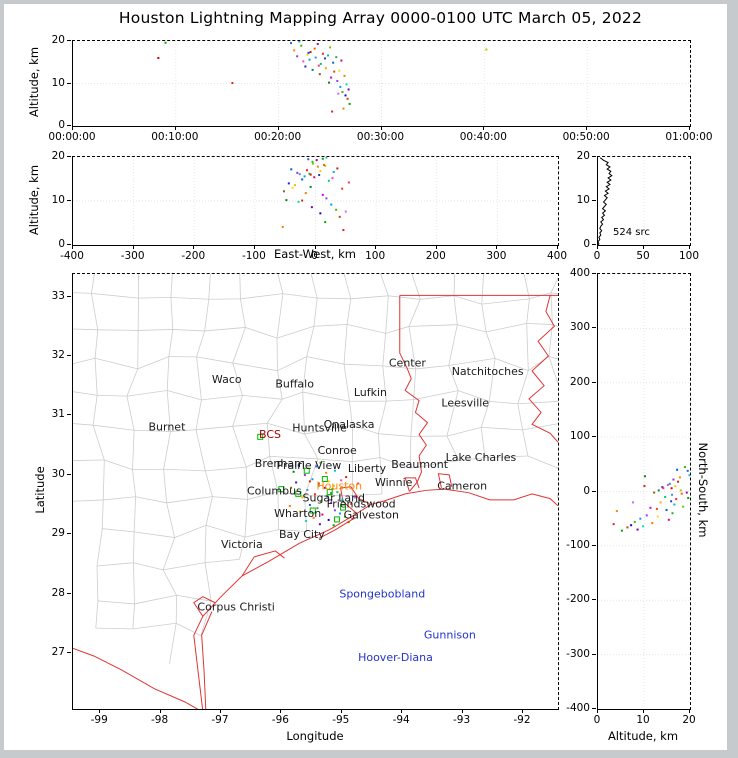 The image size is (738, 758). I want to click on map-feature-rio_grande, so click(136, 678).